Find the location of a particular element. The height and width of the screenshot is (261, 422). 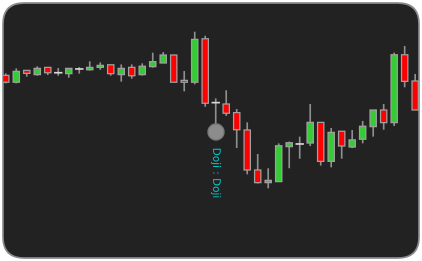

annotation: Doji is located at coordinates (216, 173).